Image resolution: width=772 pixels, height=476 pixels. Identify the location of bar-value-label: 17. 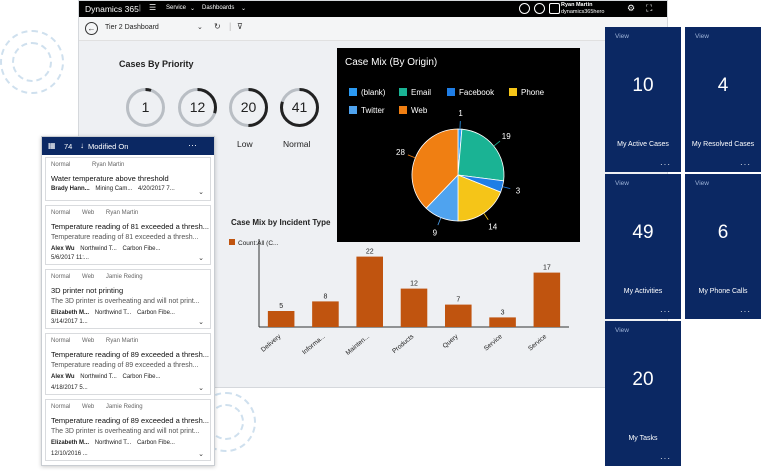
(547, 268).